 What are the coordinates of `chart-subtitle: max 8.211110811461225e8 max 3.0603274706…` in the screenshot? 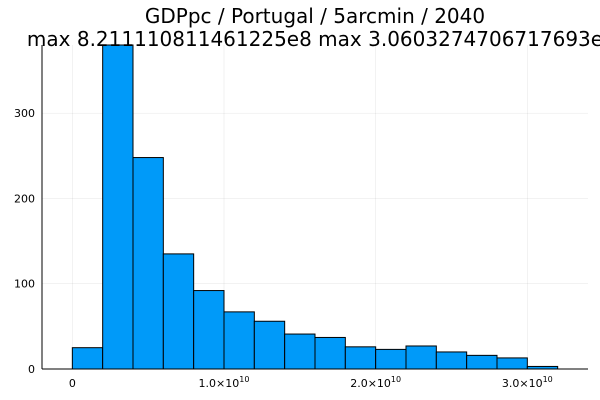 It's located at (313, 39).